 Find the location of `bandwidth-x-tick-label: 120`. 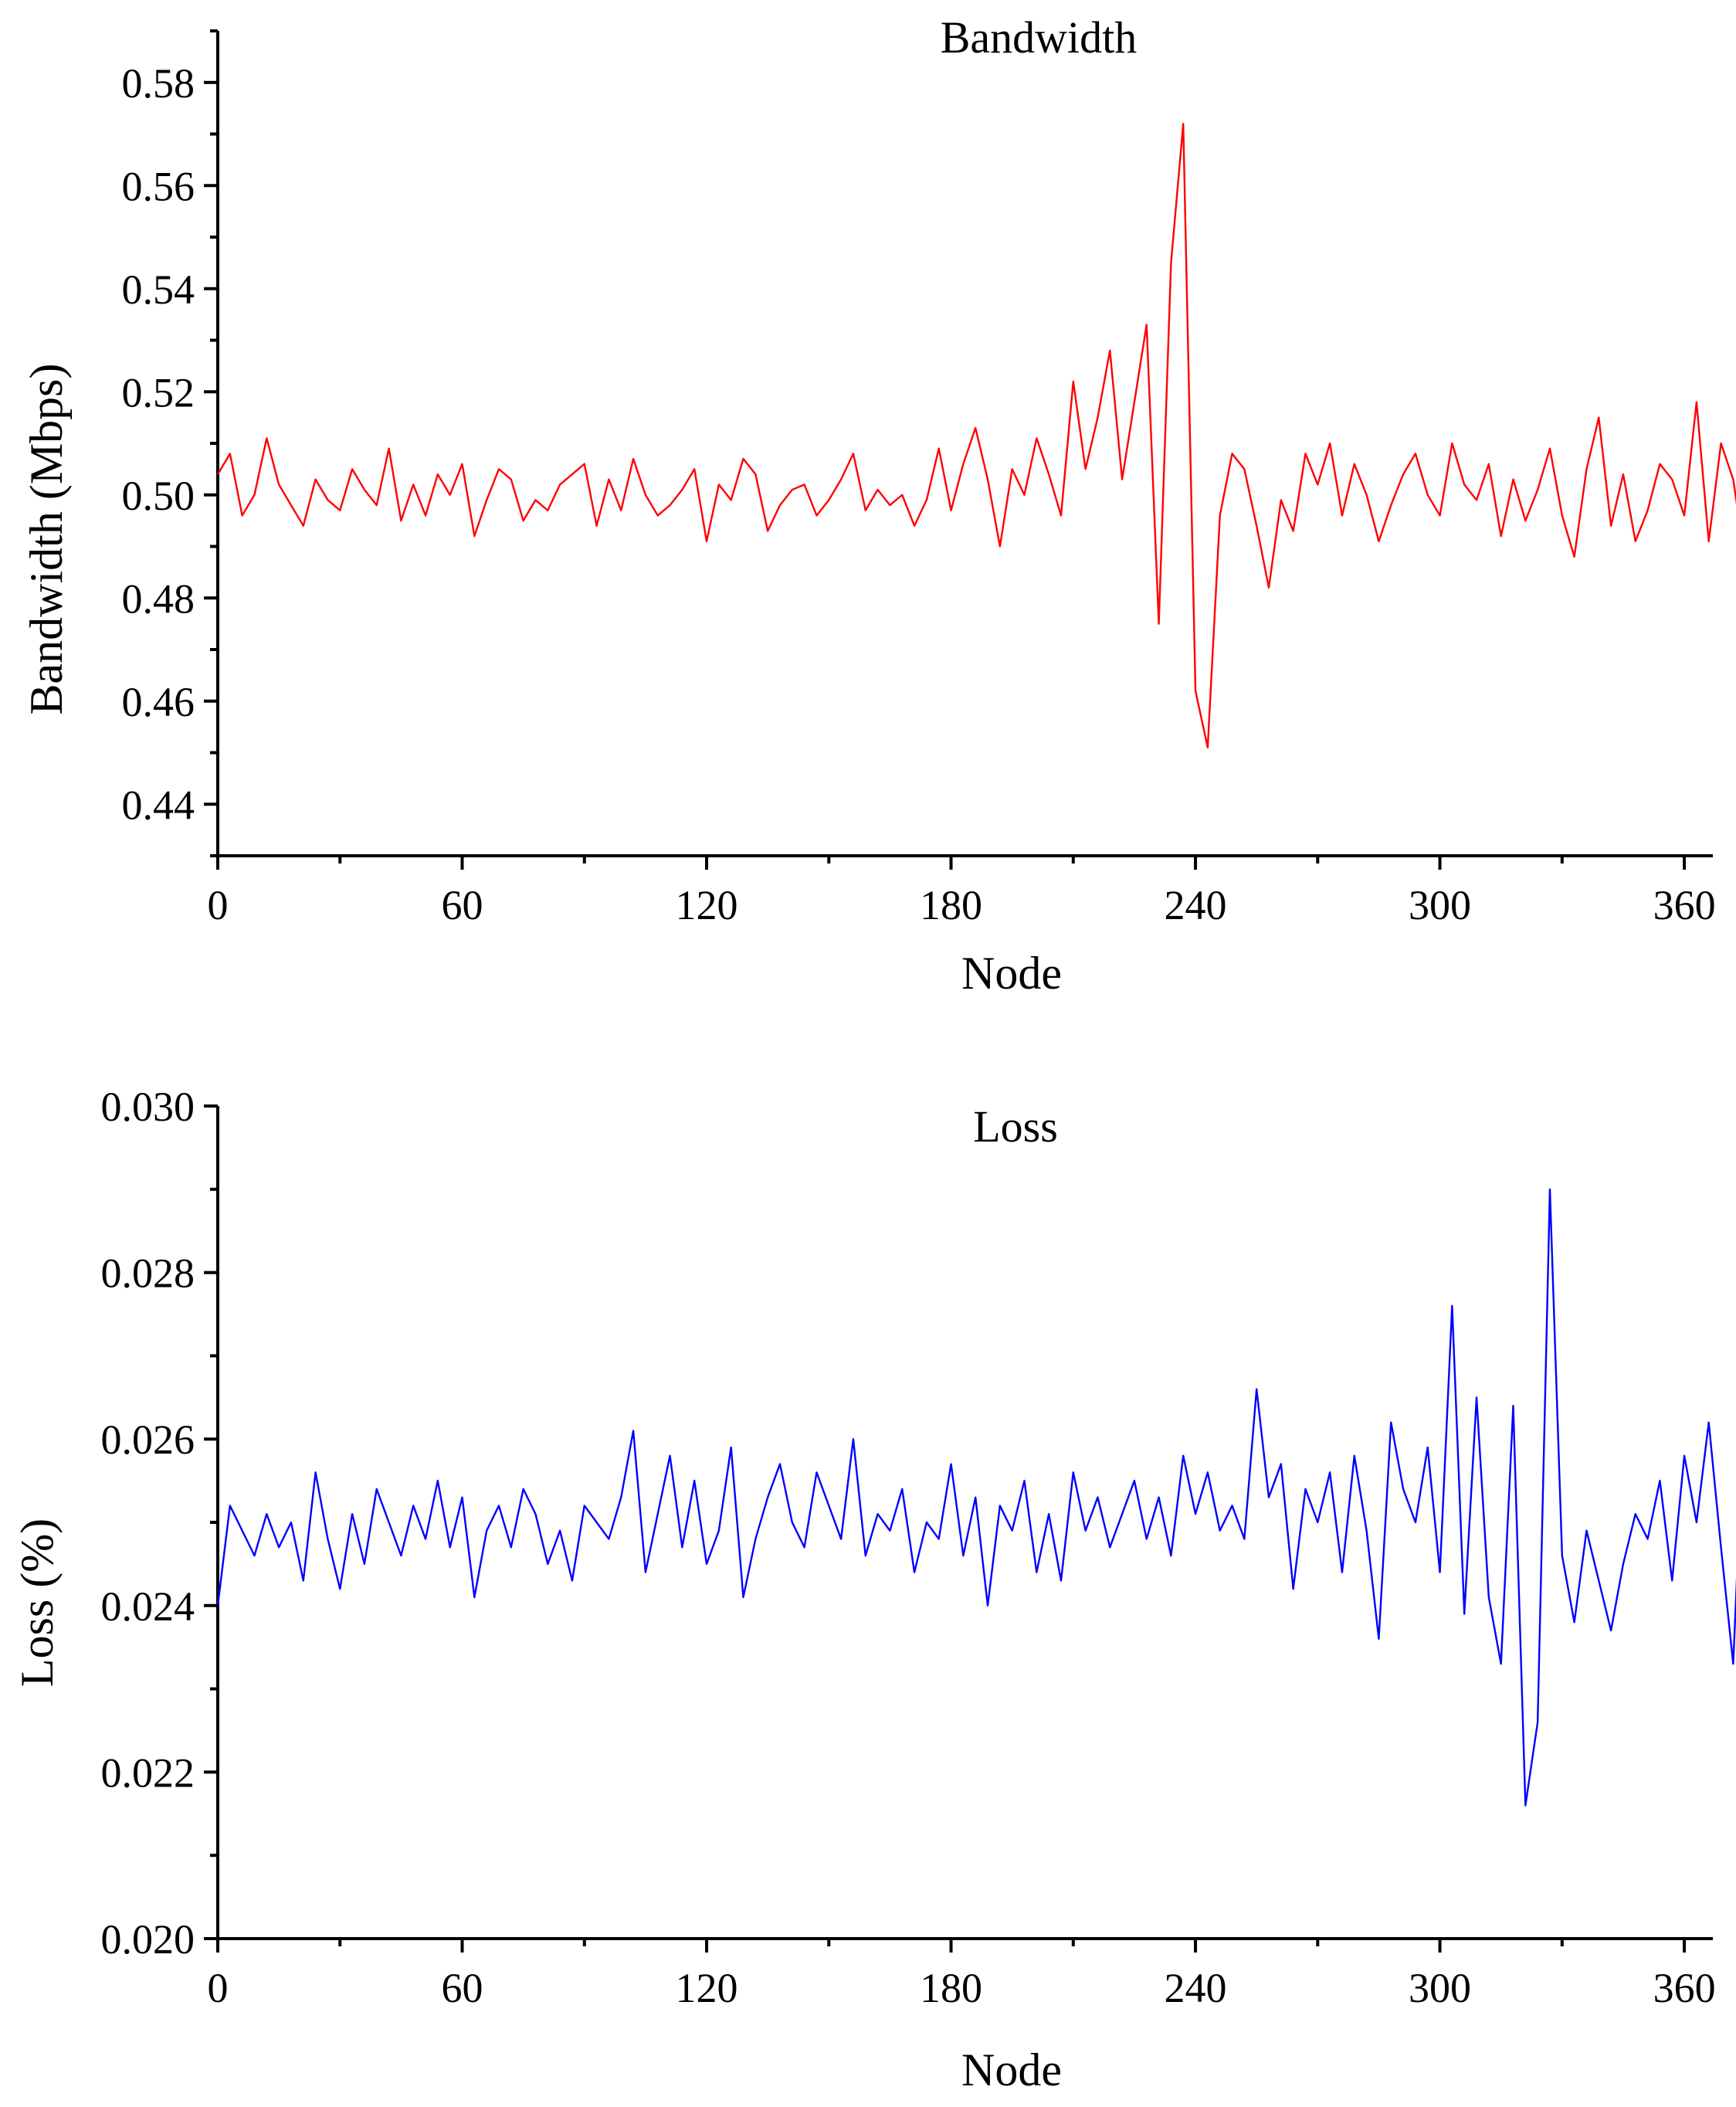

bandwidth-x-tick-label: 120 is located at coordinates (707, 905).